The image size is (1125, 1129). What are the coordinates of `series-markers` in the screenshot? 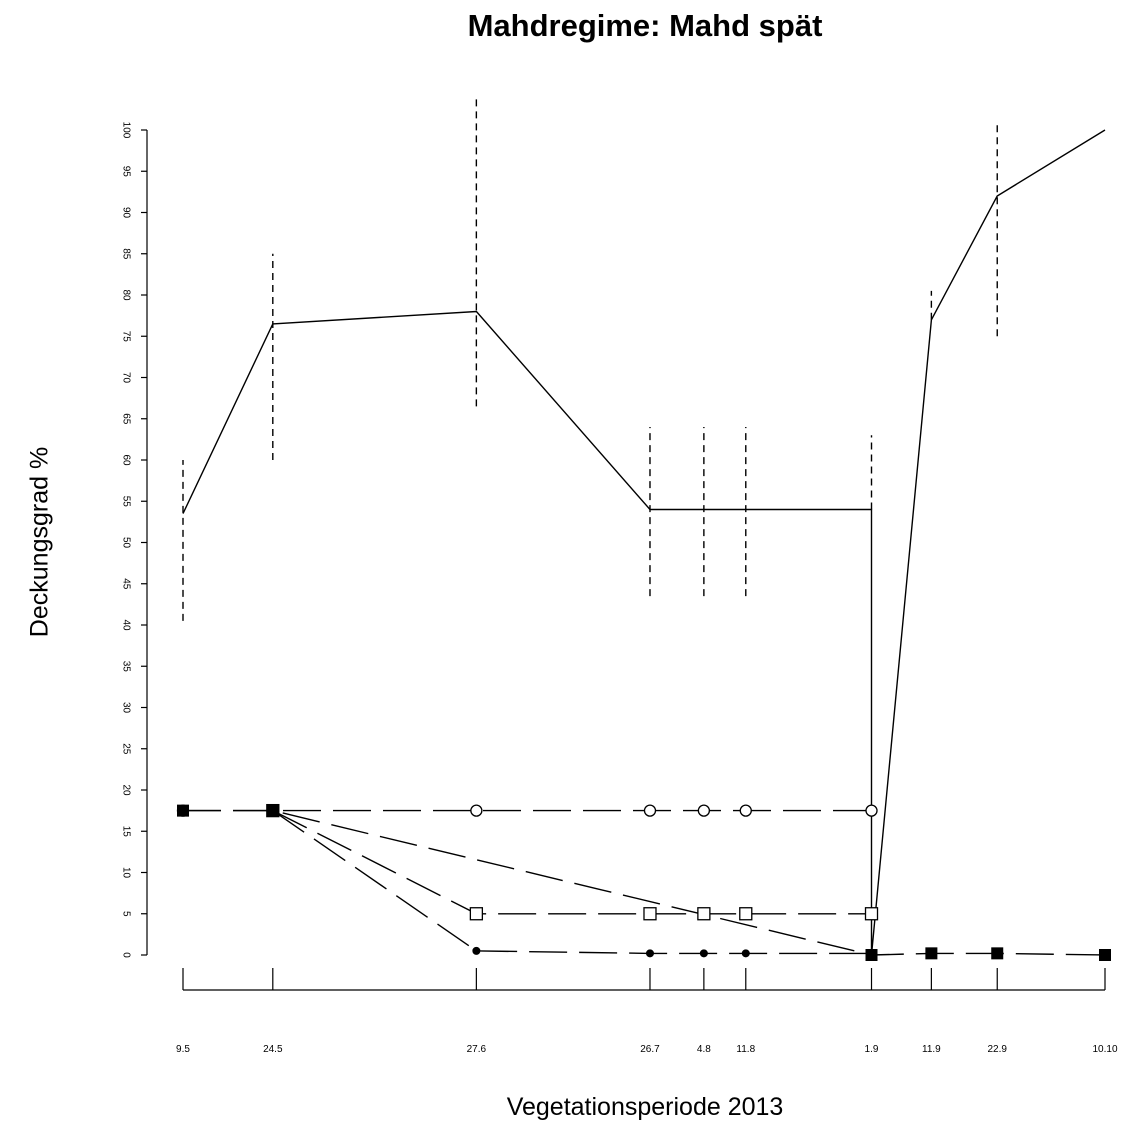 It's located at (643, 882).